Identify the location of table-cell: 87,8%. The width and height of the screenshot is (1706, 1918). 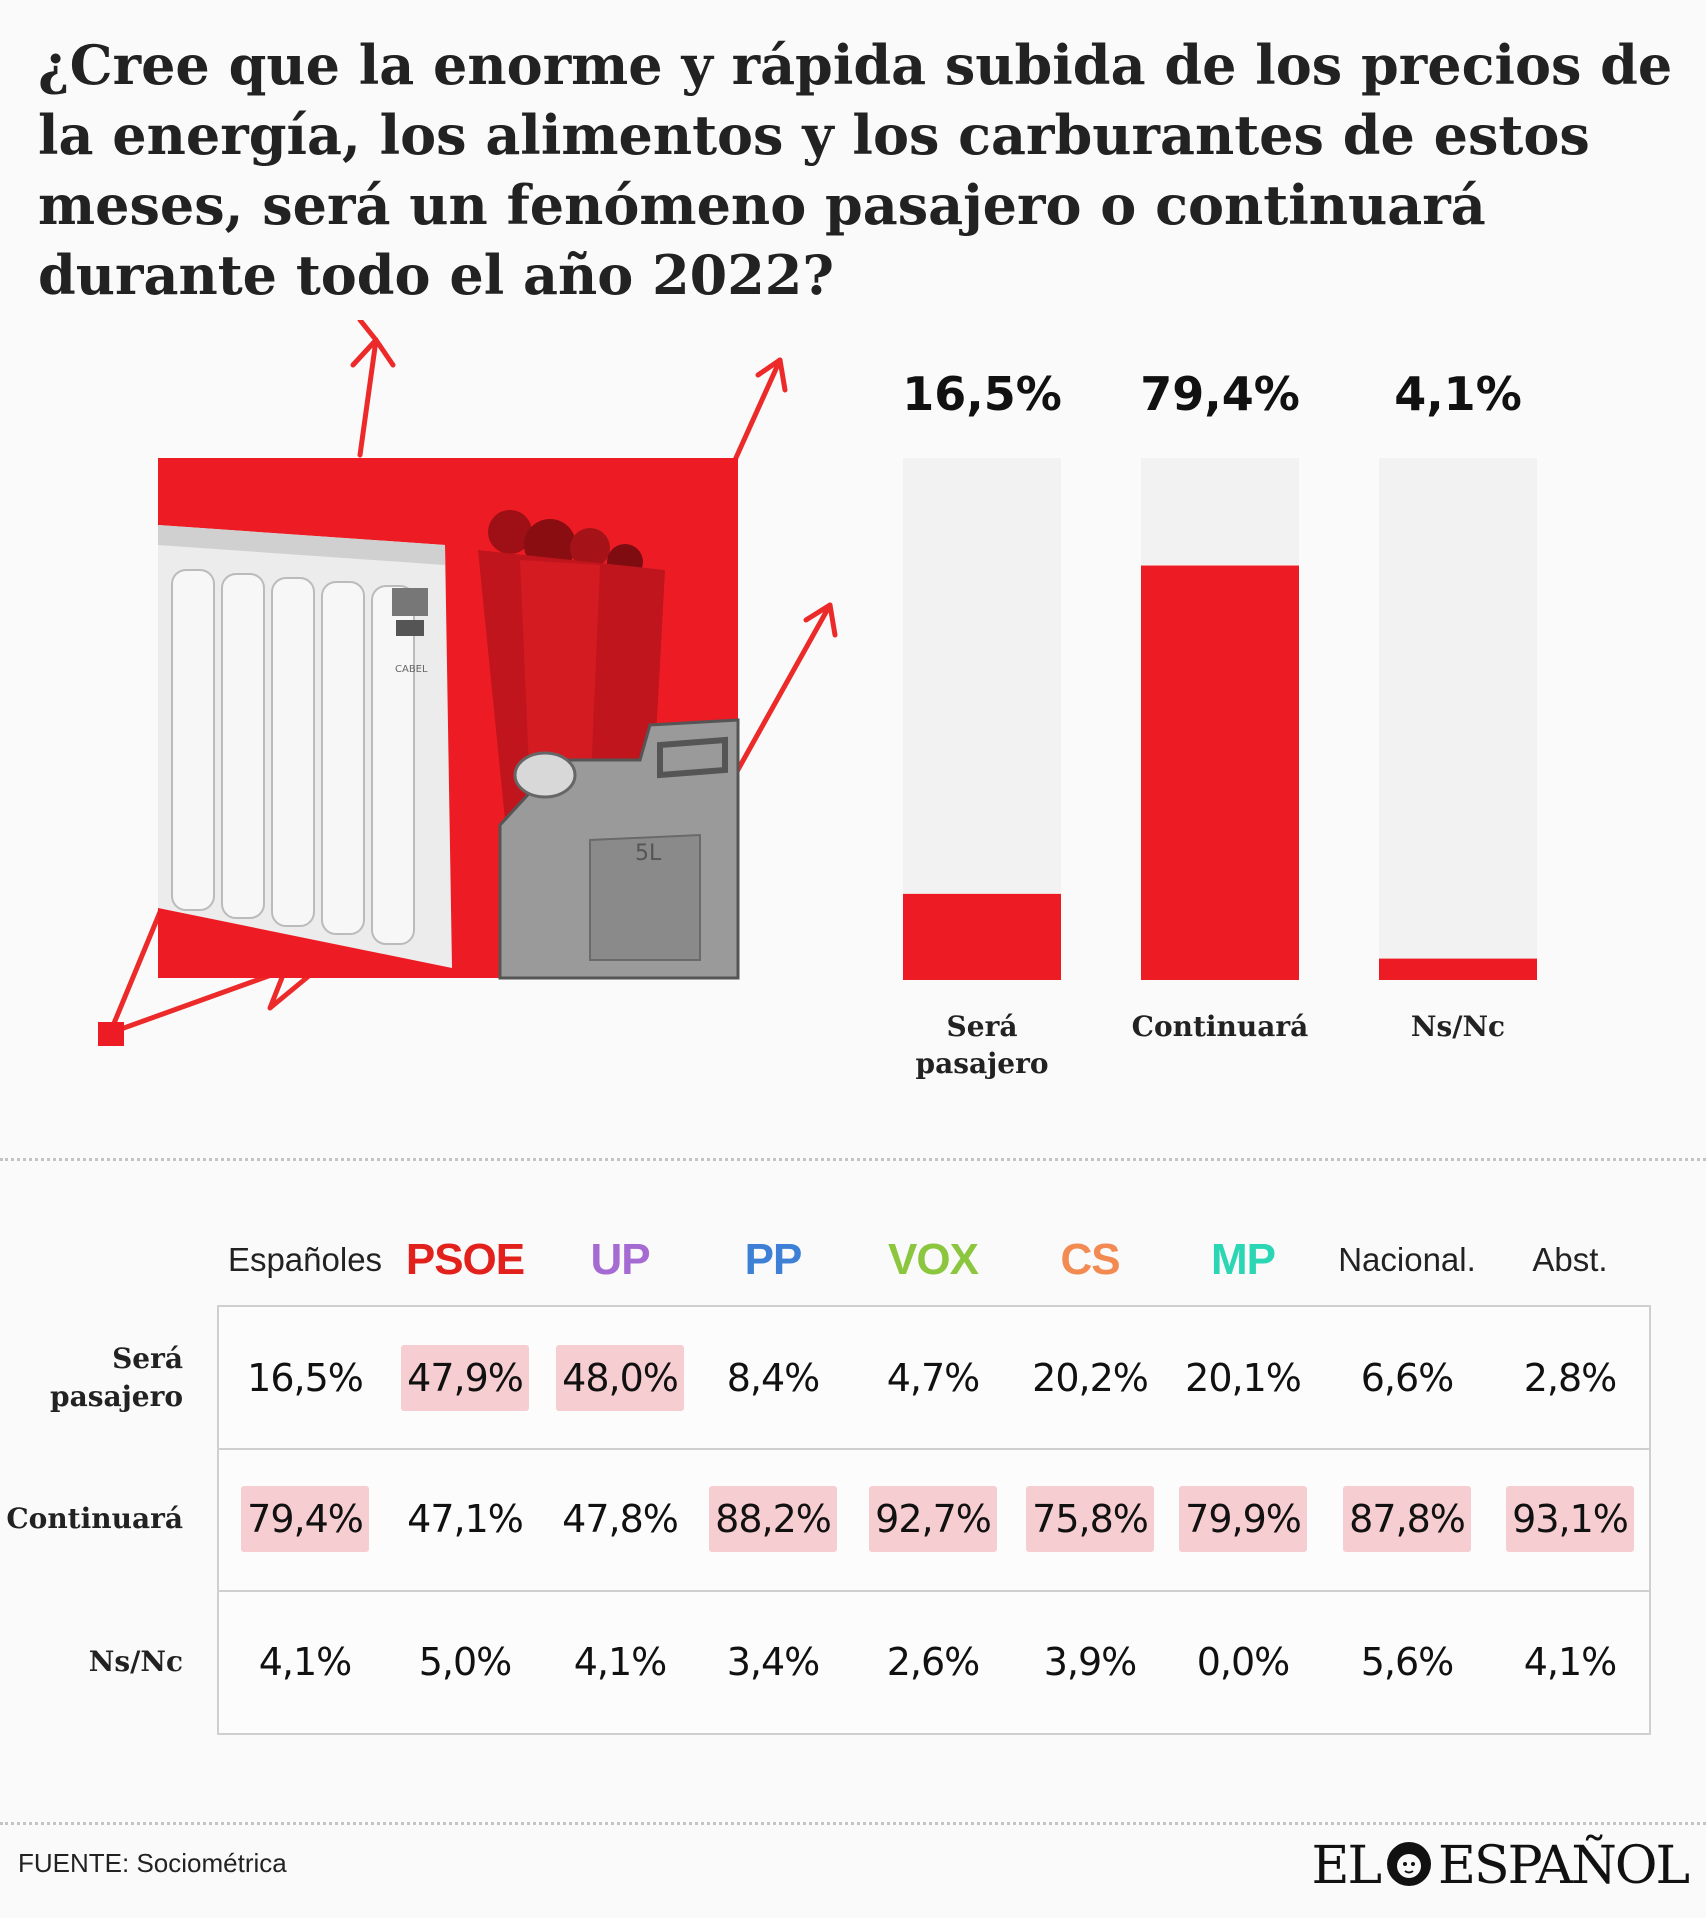
(1407, 1519).